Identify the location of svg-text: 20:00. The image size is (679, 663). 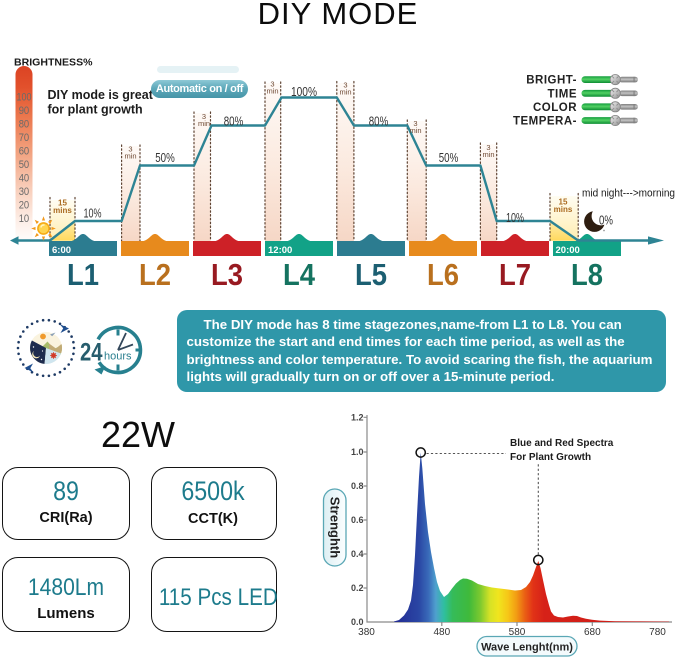
(568, 250).